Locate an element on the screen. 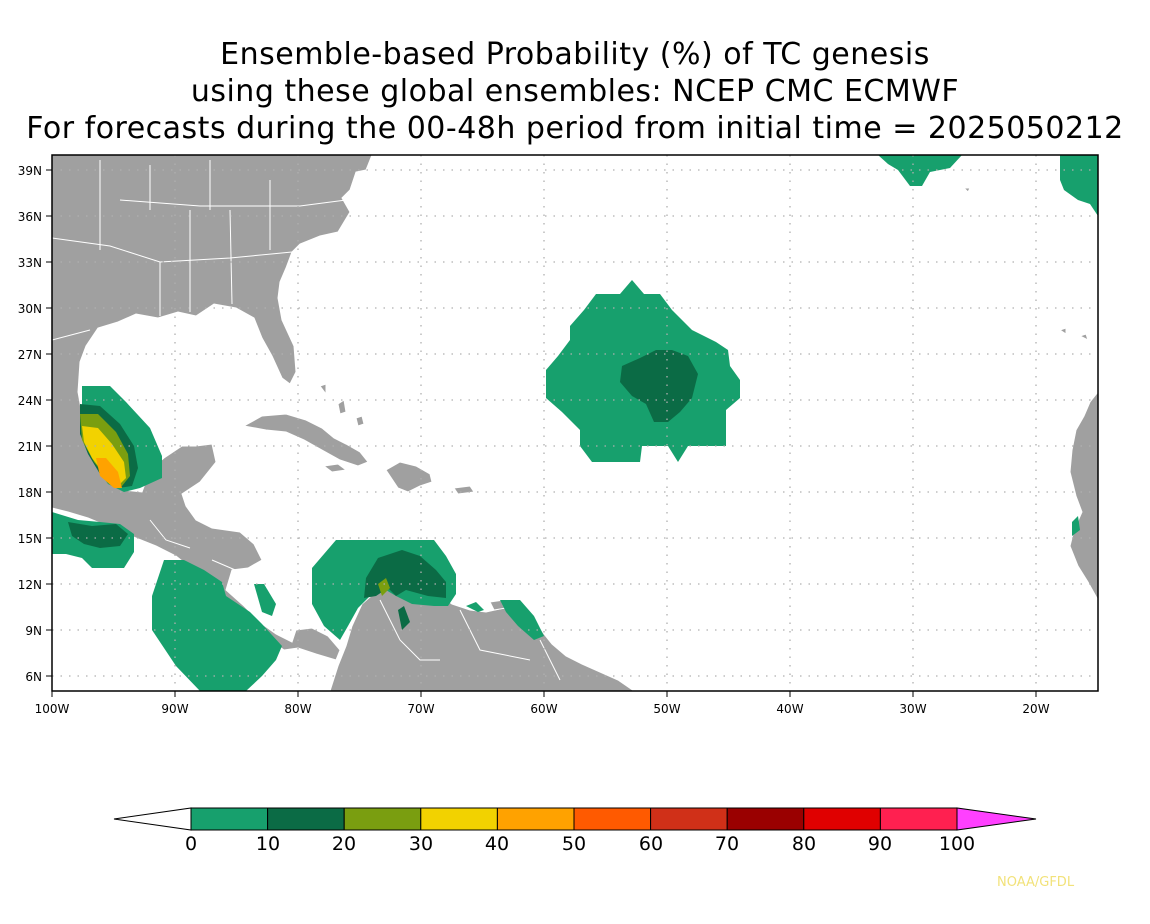 This screenshot has width=1150, height=924. africa is located at coordinates (1083, 496).